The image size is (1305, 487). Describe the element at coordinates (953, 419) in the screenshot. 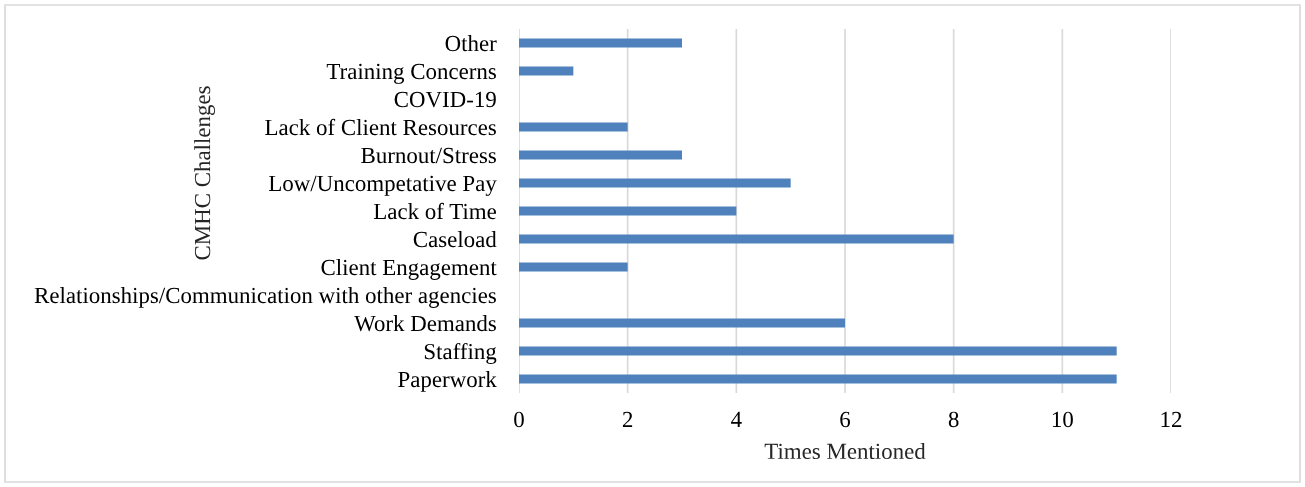

I see `x-tick-label: 8` at that location.